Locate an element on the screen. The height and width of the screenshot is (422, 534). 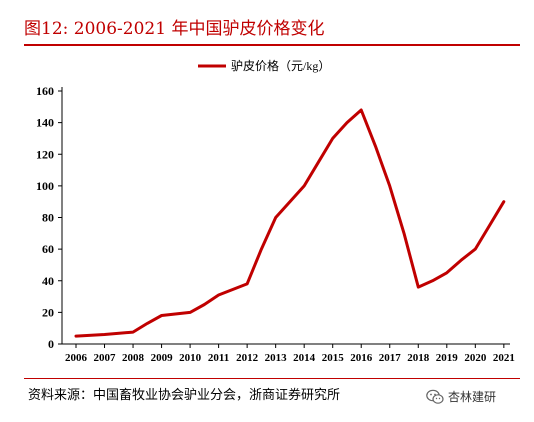
legend-label: 驴皮价格（元/kg） is located at coordinates (280, 65).